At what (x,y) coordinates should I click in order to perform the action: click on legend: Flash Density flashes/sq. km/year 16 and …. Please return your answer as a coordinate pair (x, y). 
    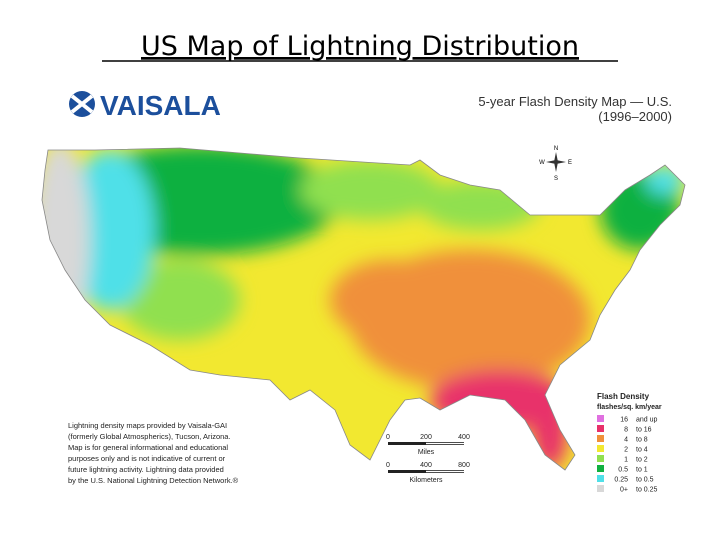
    Looking at the image, I should click on (629, 443).